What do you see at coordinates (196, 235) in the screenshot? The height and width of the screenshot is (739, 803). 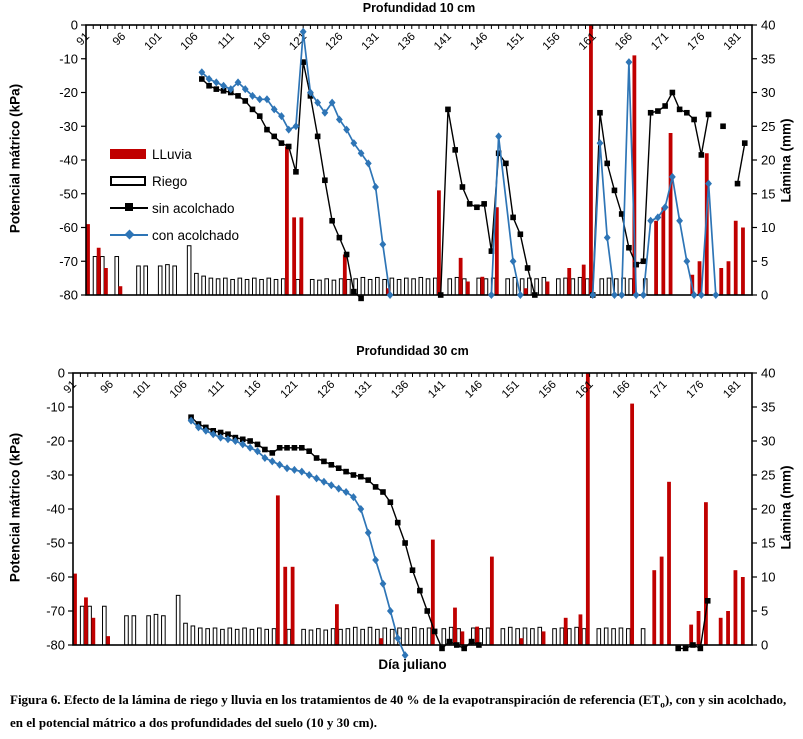 I see `legend-label-con-acolchado: con acolchado` at bounding box center [196, 235].